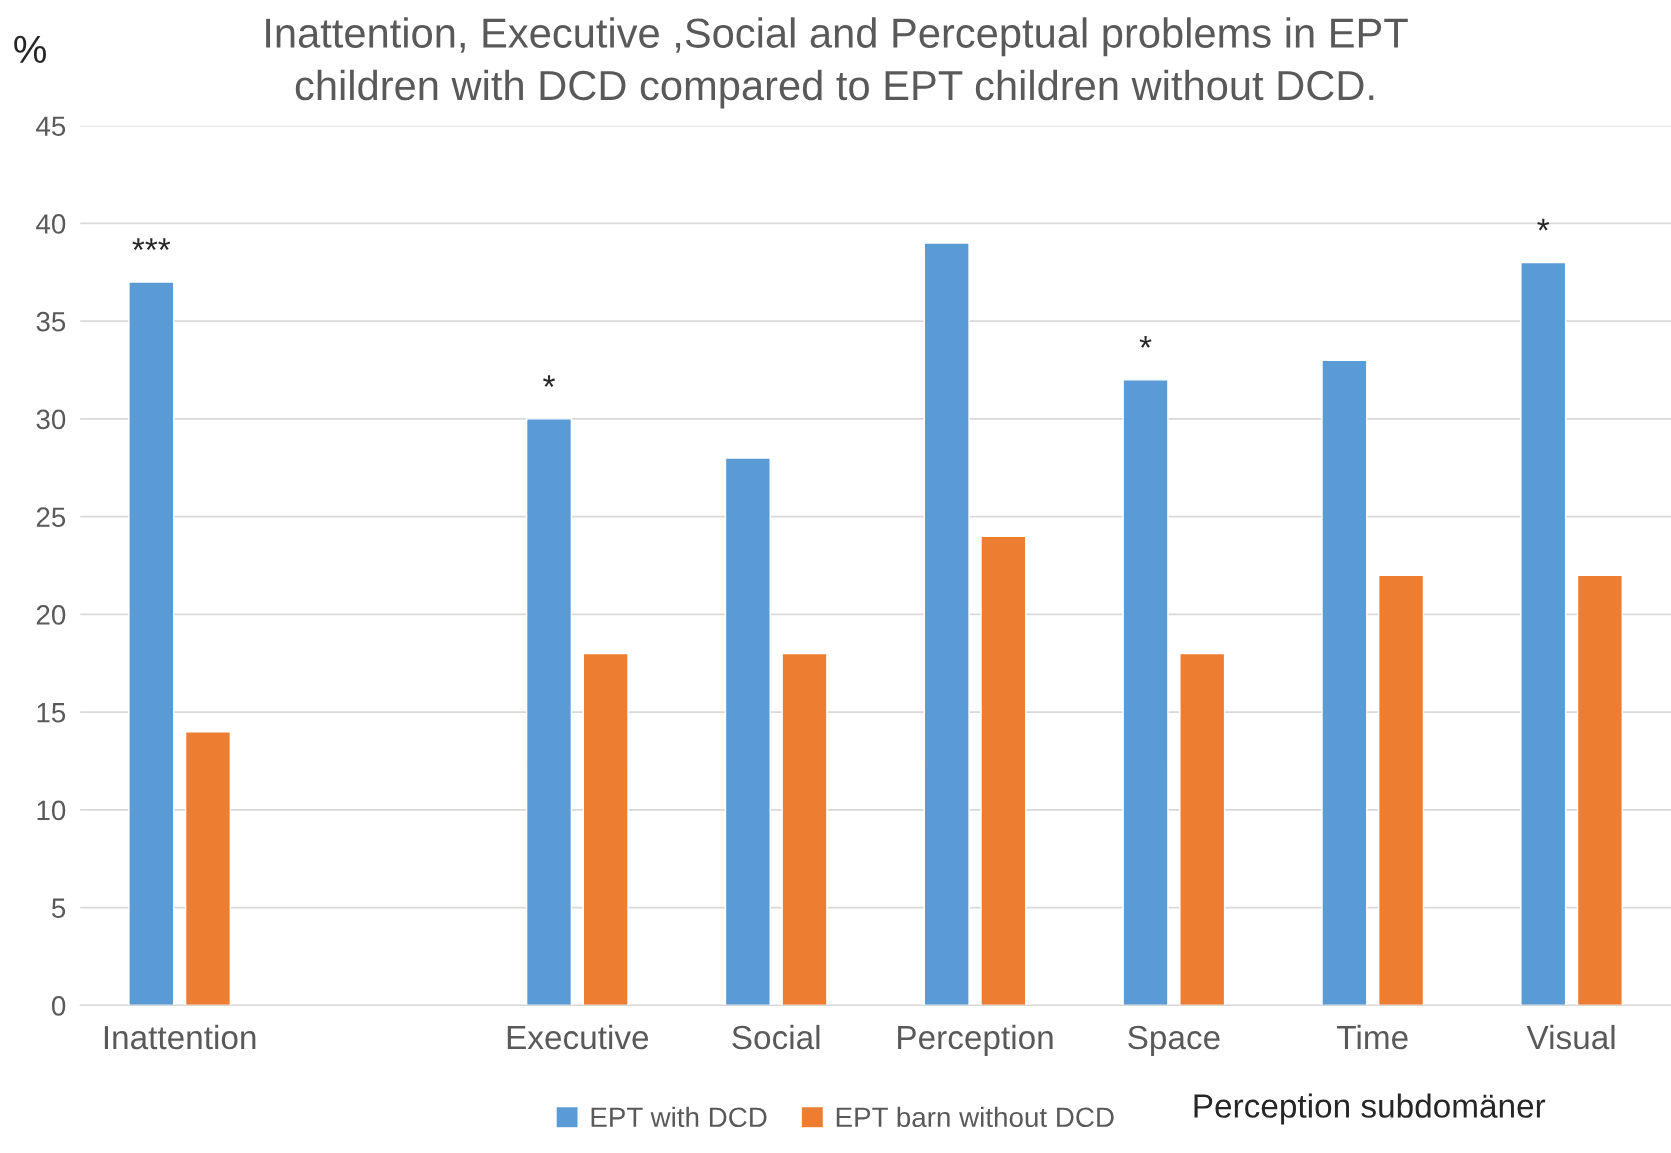 Image resolution: width=1671 pixels, height=1153 pixels. I want to click on y-tick-label: 5, so click(58, 908).